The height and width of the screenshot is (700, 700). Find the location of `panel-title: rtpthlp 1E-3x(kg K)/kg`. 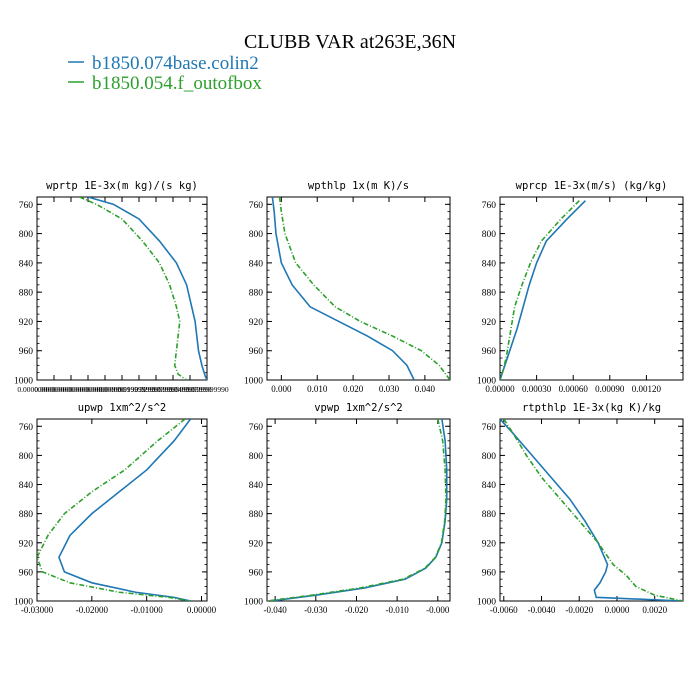

panel-title: rtpthlp 1E-3x(kg K)/kg is located at coordinates (591, 408).